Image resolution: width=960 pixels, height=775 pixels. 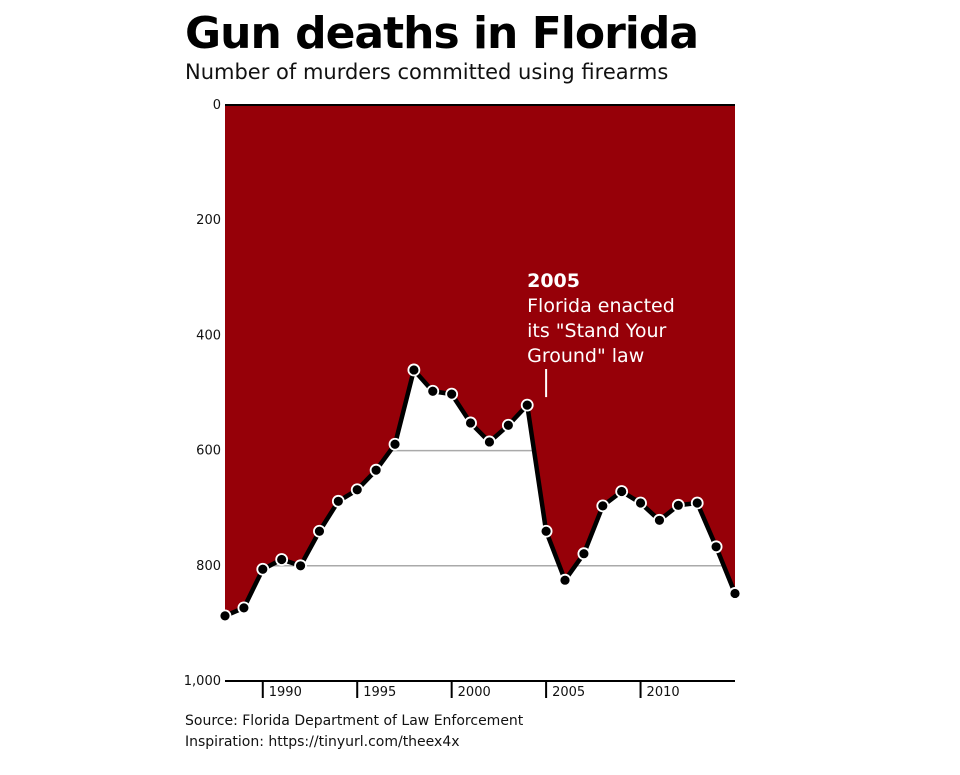 What do you see at coordinates (285, 692) in the screenshot?
I see `x-tick-label: 1990` at bounding box center [285, 692].